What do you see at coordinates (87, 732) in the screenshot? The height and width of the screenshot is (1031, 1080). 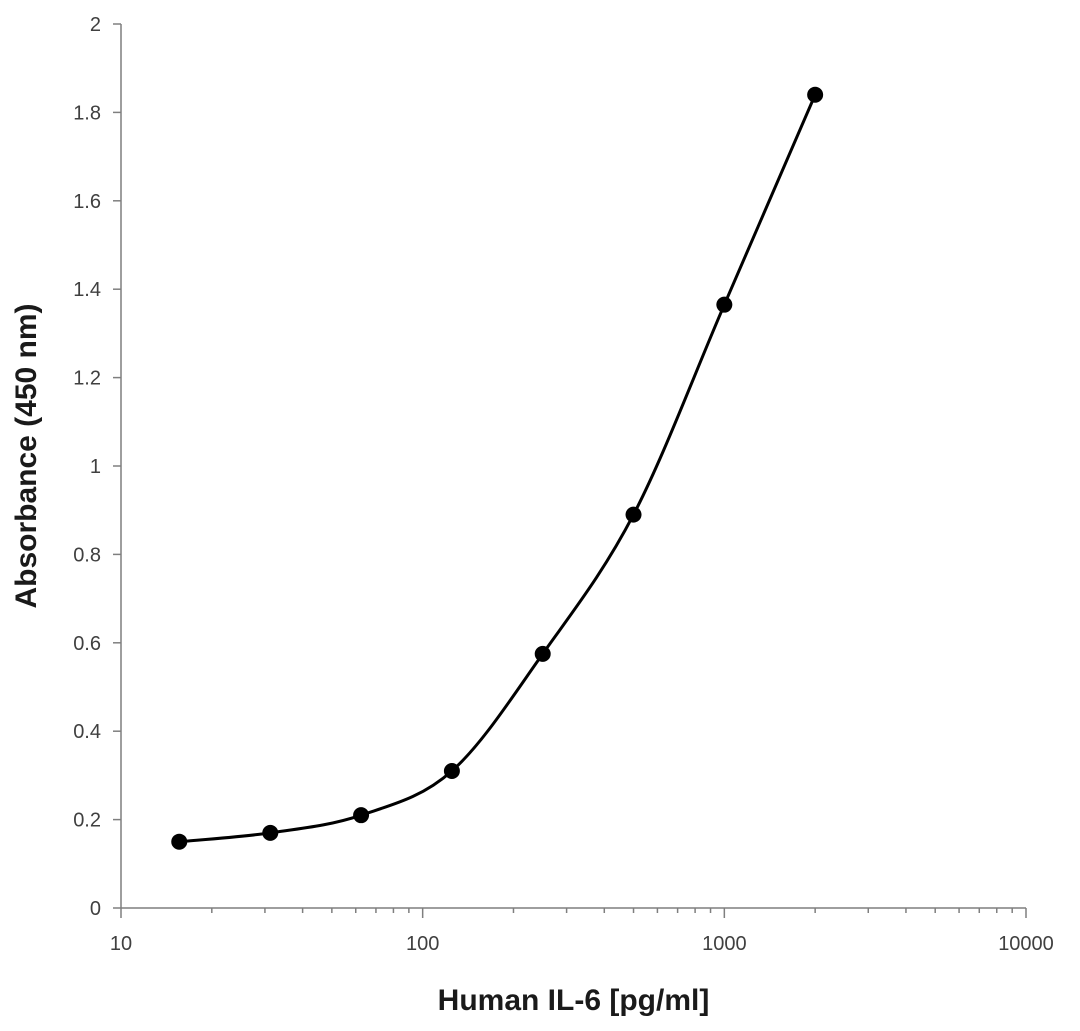 I see `y-tick-label: 0.4` at bounding box center [87, 732].